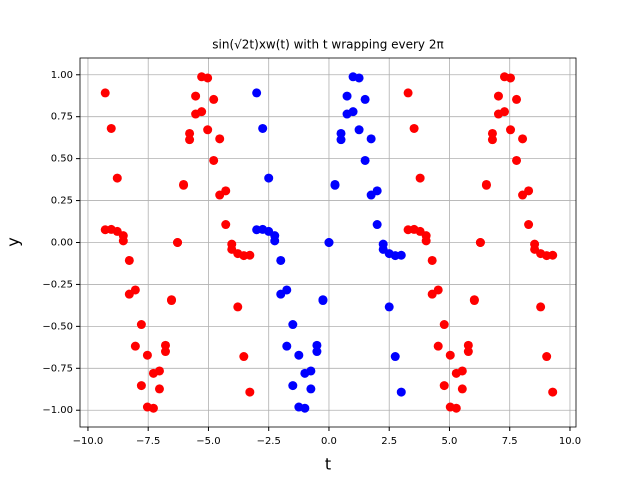 The image size is (640, 480). What do you see at coordinates (329, 441) in the screenshot?
I see `x-tick-label: 0.0` at bounding box center [329, 441].